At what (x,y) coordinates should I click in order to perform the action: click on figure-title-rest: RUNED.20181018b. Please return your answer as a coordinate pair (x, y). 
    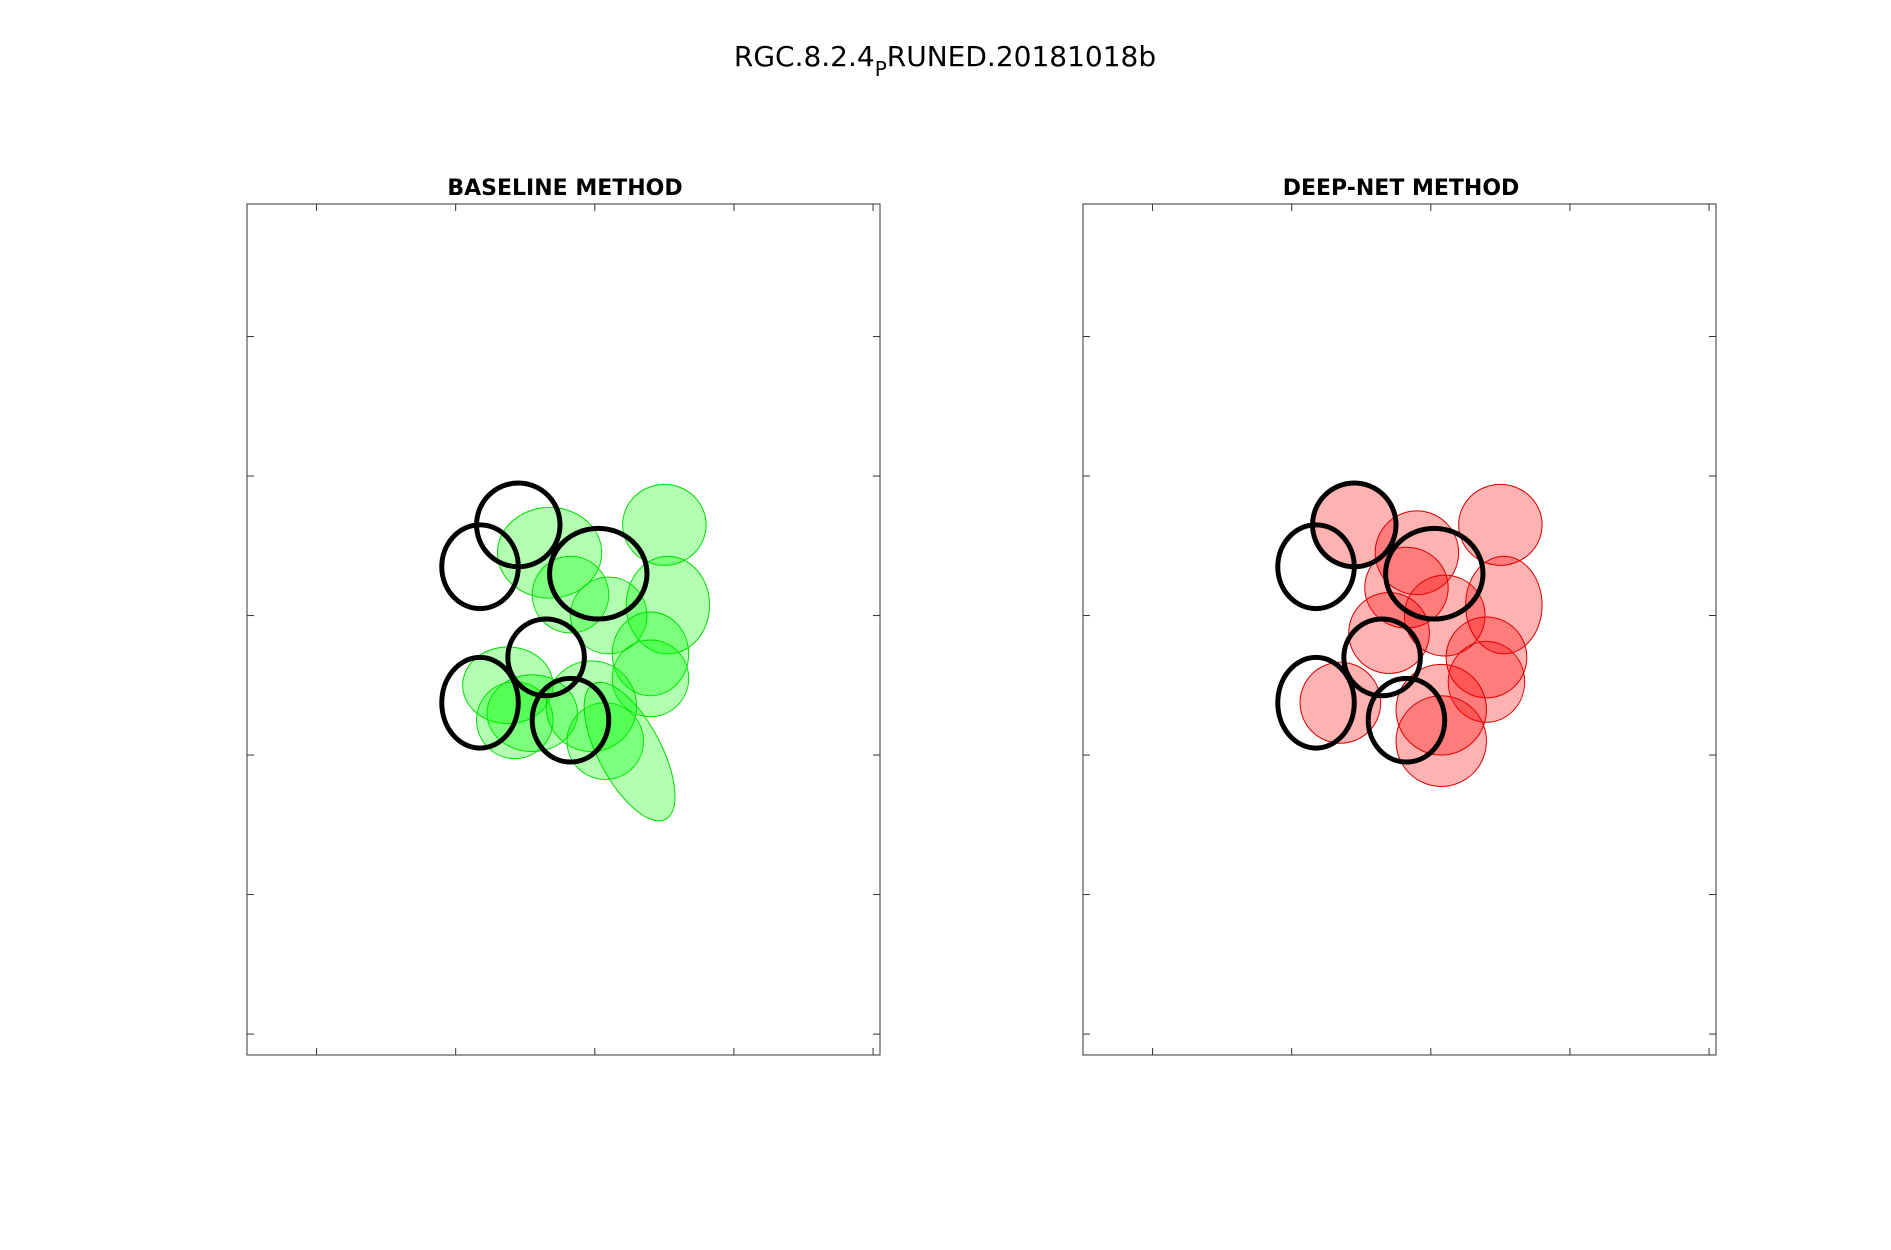
    Looking at the image, I should click on (1021, 56).